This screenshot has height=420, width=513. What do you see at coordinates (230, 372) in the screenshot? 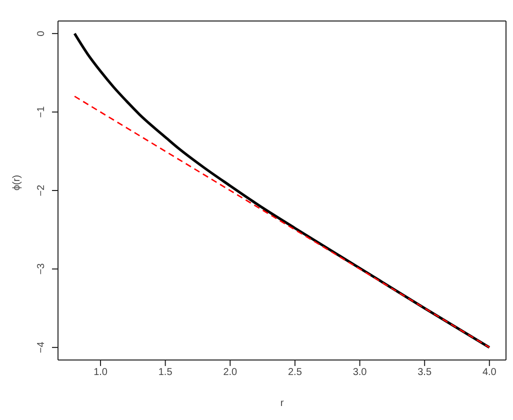
I see `x-tick-label: 2.0` at bounding box center [230, 372].